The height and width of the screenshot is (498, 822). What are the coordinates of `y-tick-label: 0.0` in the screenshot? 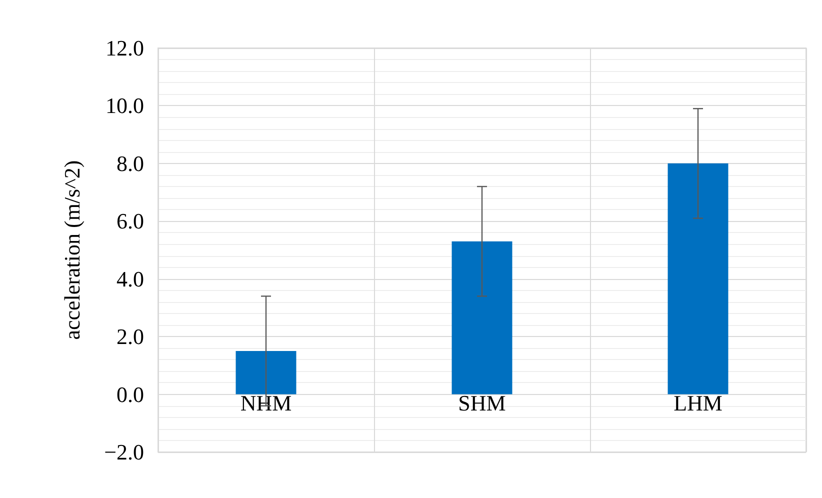 It's located at (130, 394).